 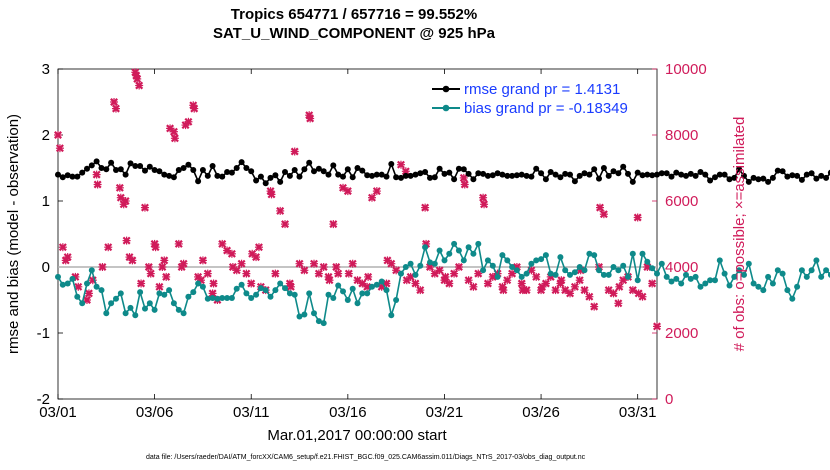 What do you see at coordinates (46, 135) in the screenshot?
I see `y-tick-label-left: 2` at bounding box center [46, 135].